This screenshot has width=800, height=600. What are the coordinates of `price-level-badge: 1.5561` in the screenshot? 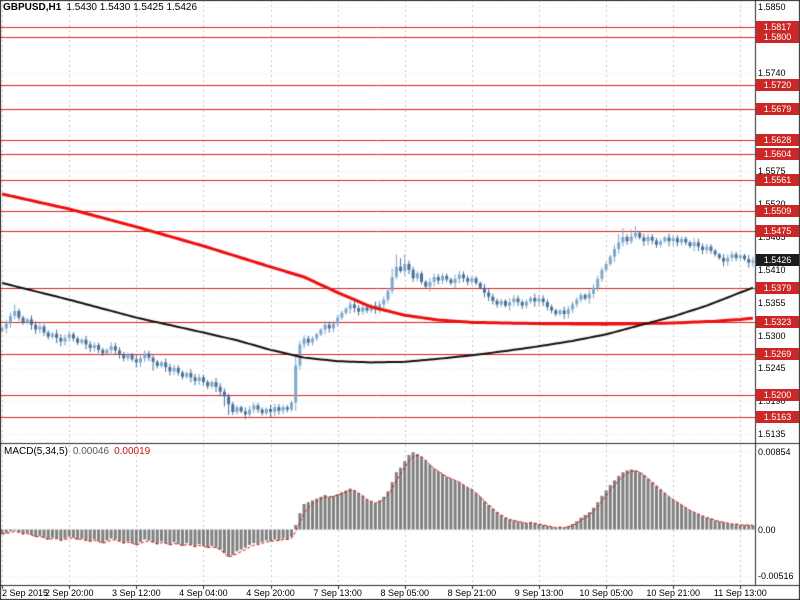 It's located at (777, 179).